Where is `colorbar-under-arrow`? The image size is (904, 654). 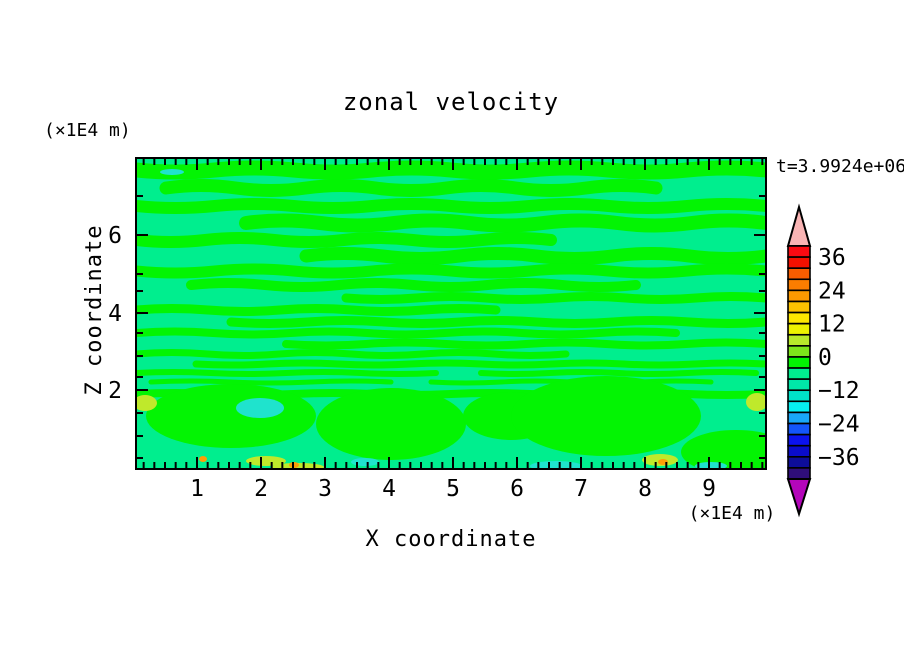
colorbar-under-arrow is located at coordinates (799, 497).